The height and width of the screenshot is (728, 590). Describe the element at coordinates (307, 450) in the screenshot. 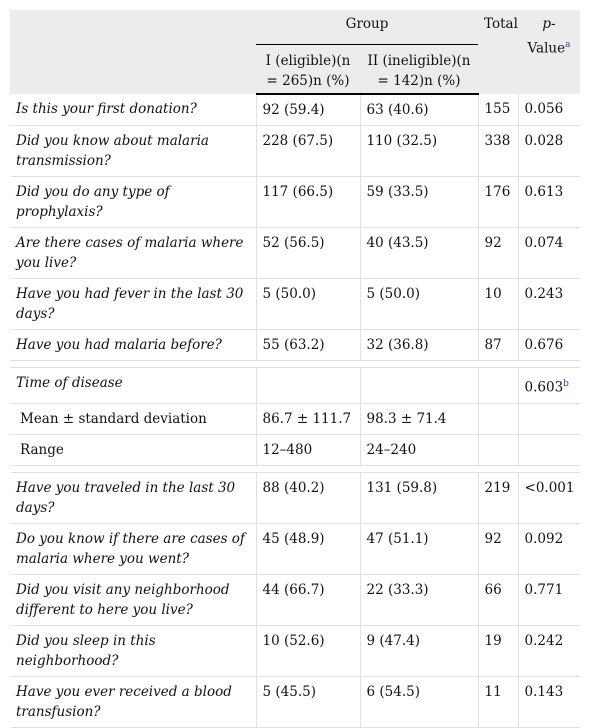

I see `eligible-cell: 12–480` at that location.